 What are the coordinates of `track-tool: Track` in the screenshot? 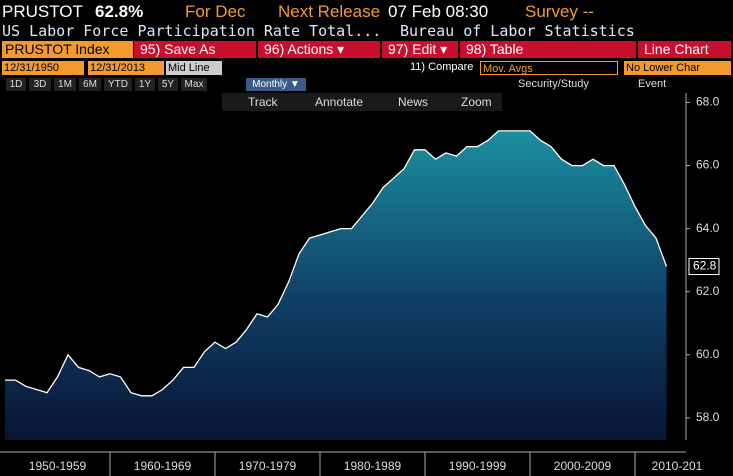 It's located at (263, 102).